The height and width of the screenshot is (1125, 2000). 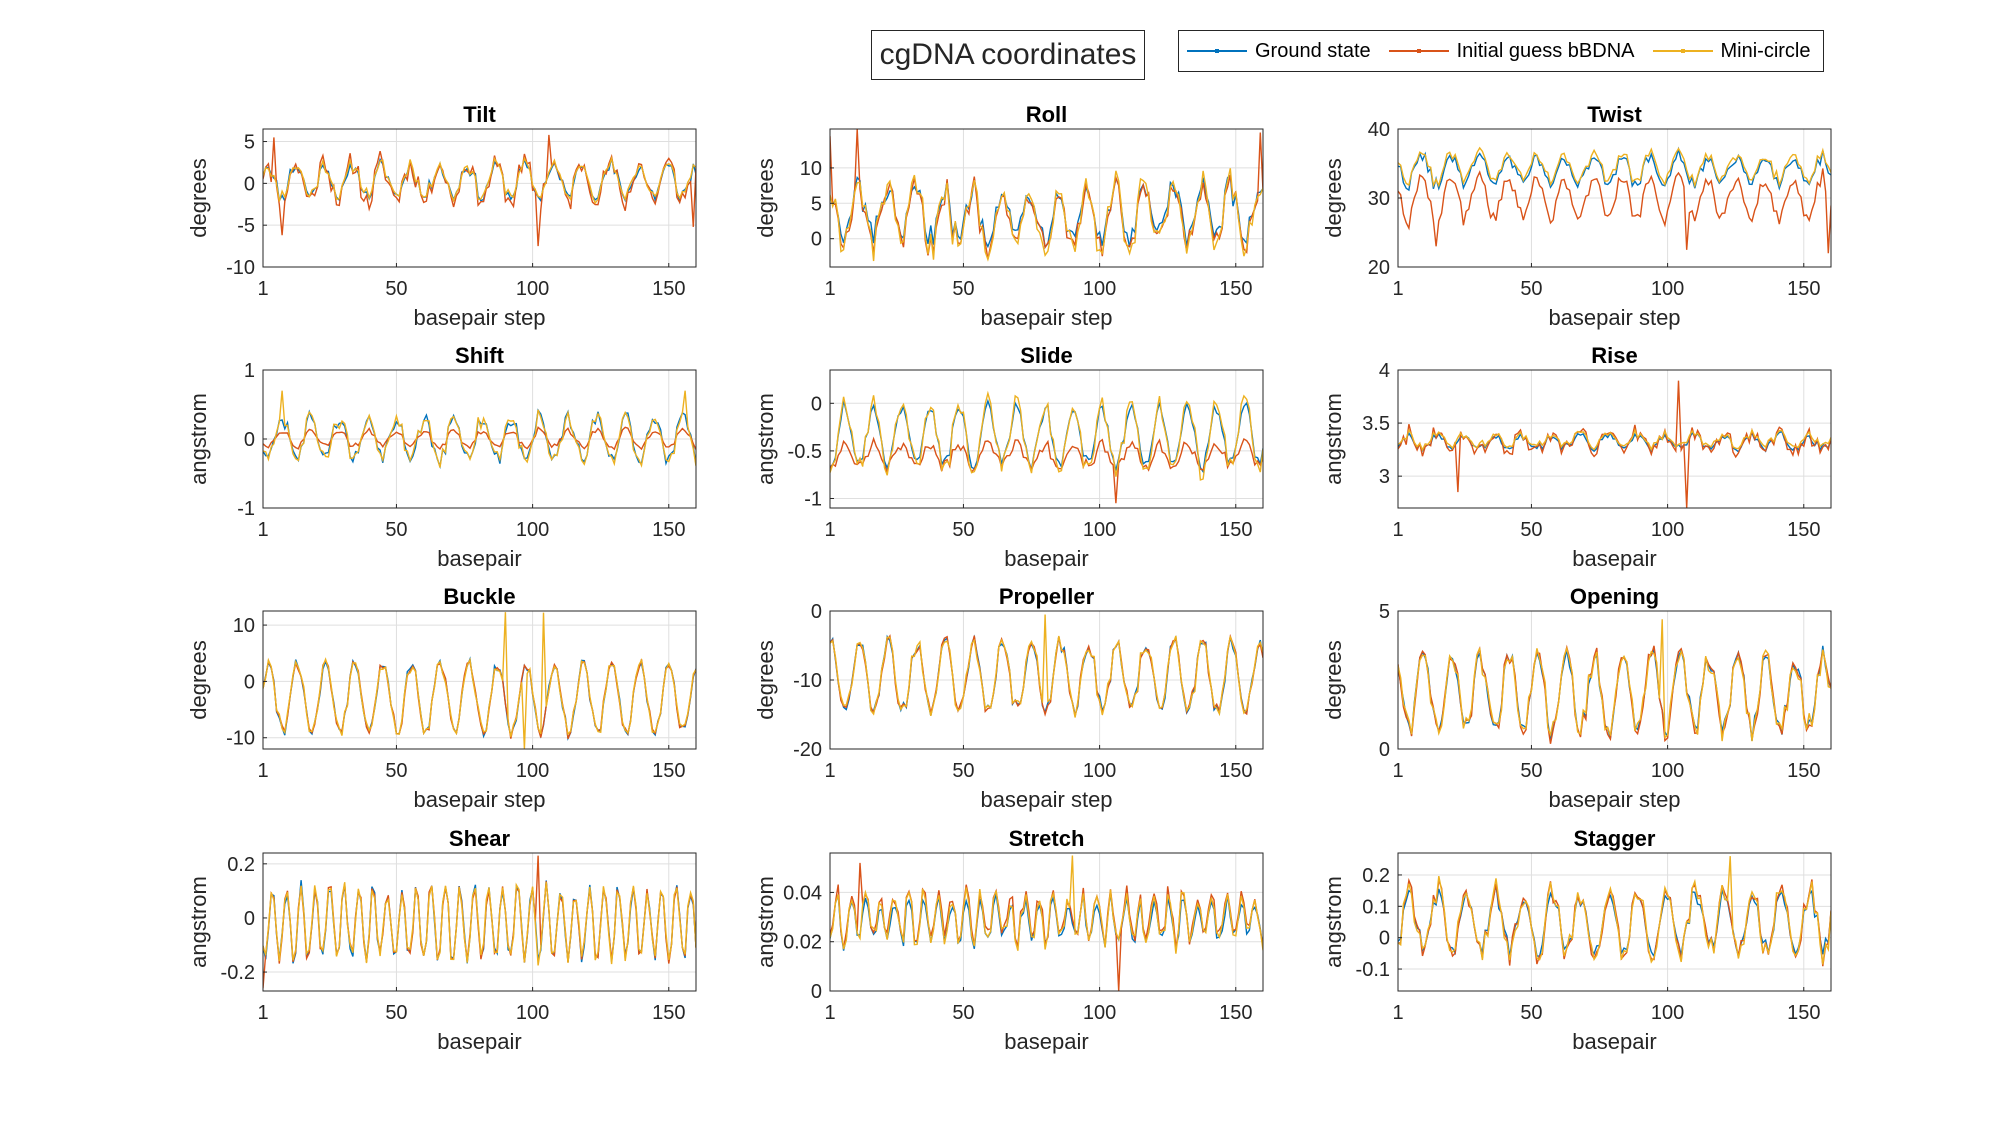 I want to click on y-tick-label: 0.02, so click(x=802, y=943).